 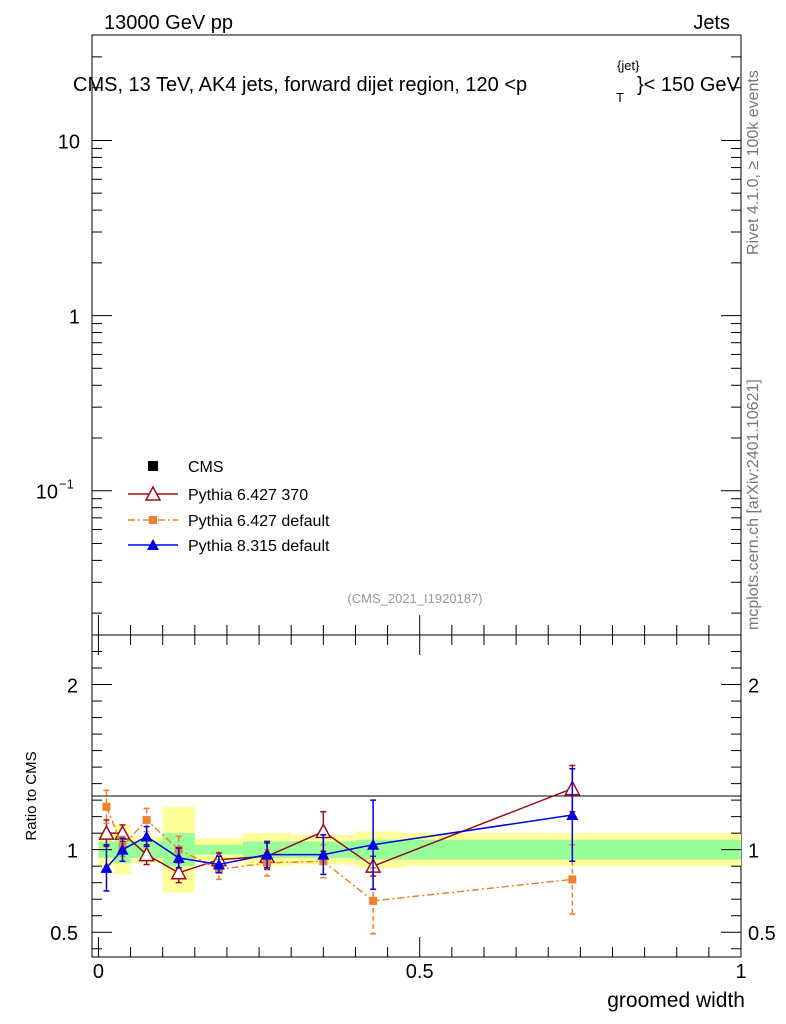 I want to click on uncertainty-bands, so click(x=419, y=849).